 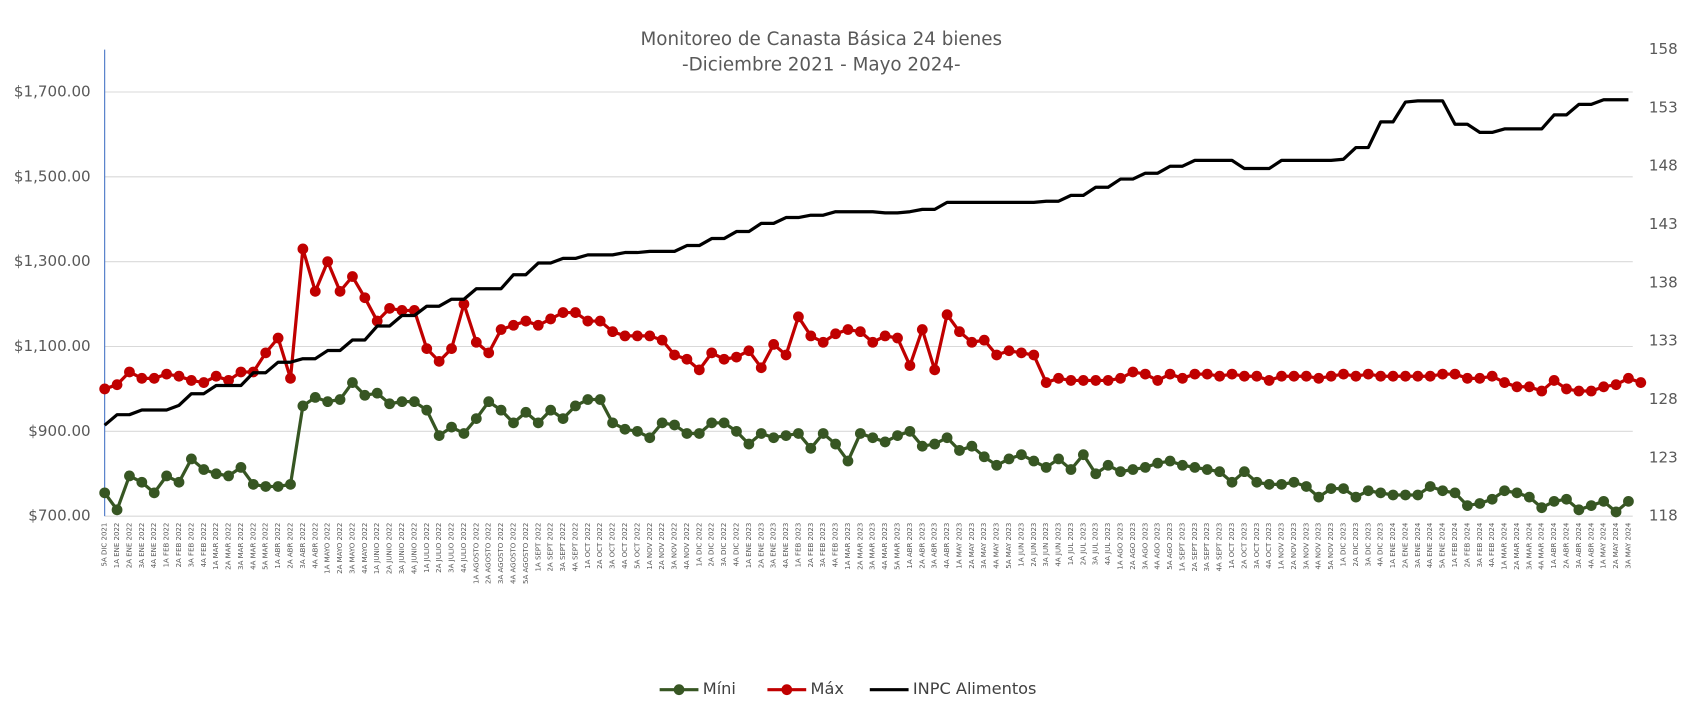 I want to click on x-tick-label: 5A AGO 2023, so click(x=1170, y=546).